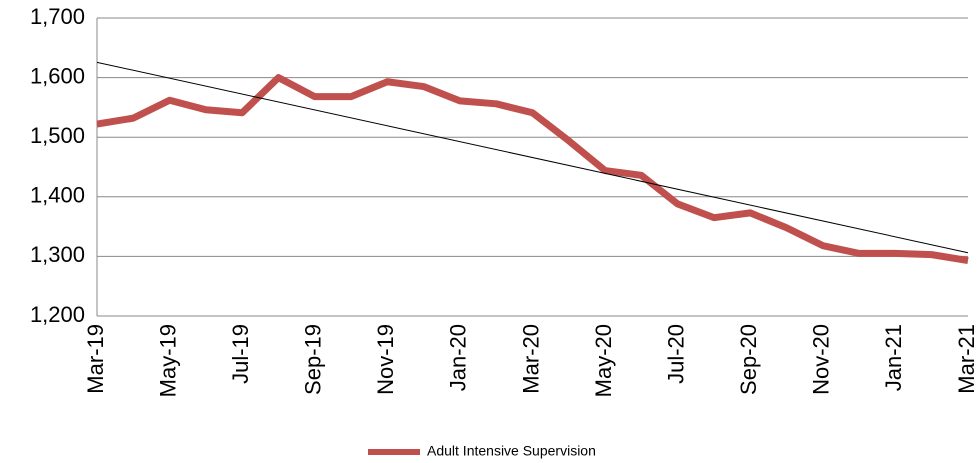 The height and width of the screenshot is (463, 978). What do you see at coordinates (167, 360) in the screenshot?
I see `x-tick-label: May-19` at bounding box center [167, 360].